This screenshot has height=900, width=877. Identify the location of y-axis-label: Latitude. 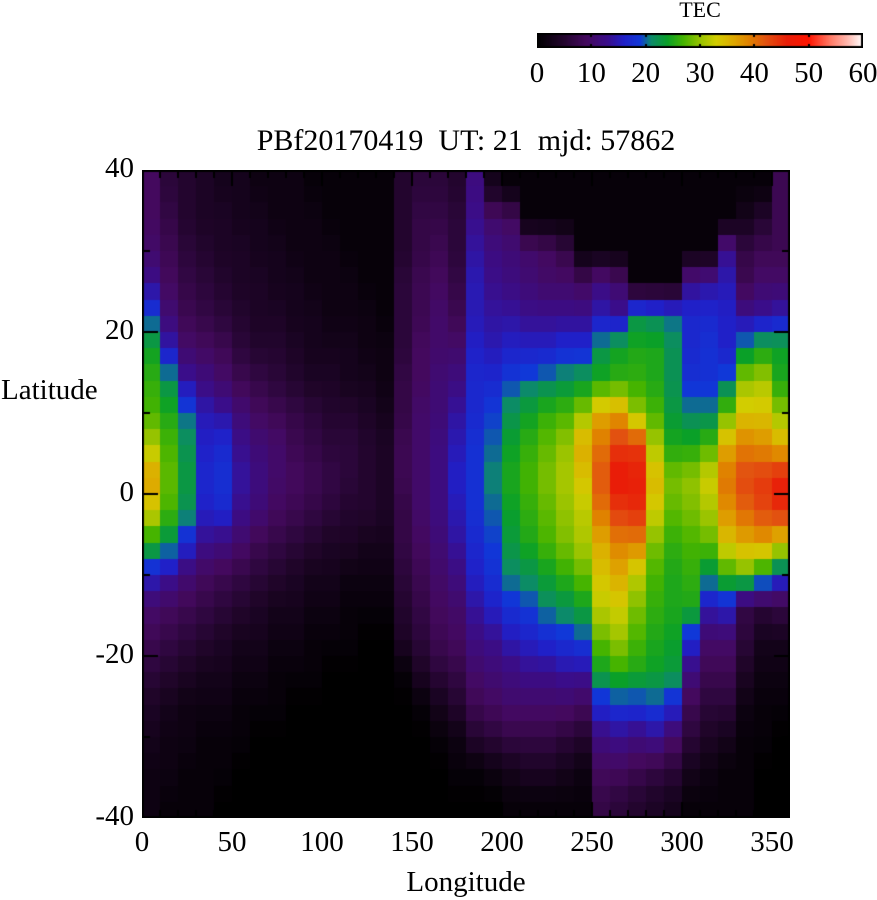
(49, 389).